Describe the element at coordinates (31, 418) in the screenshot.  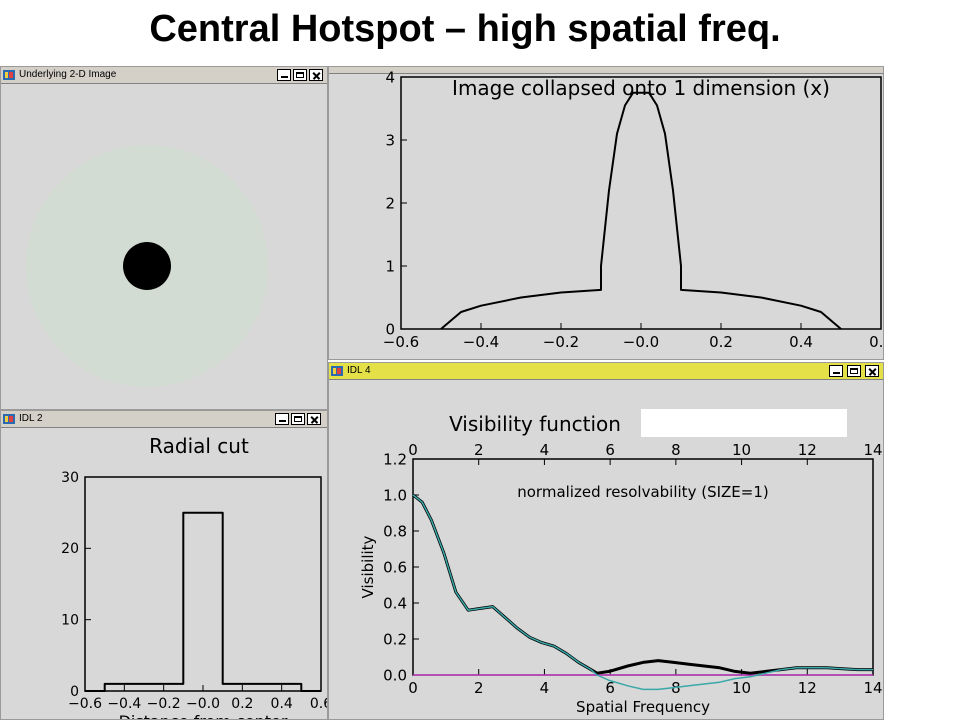
I see `window-title: IDL 2` at that location.